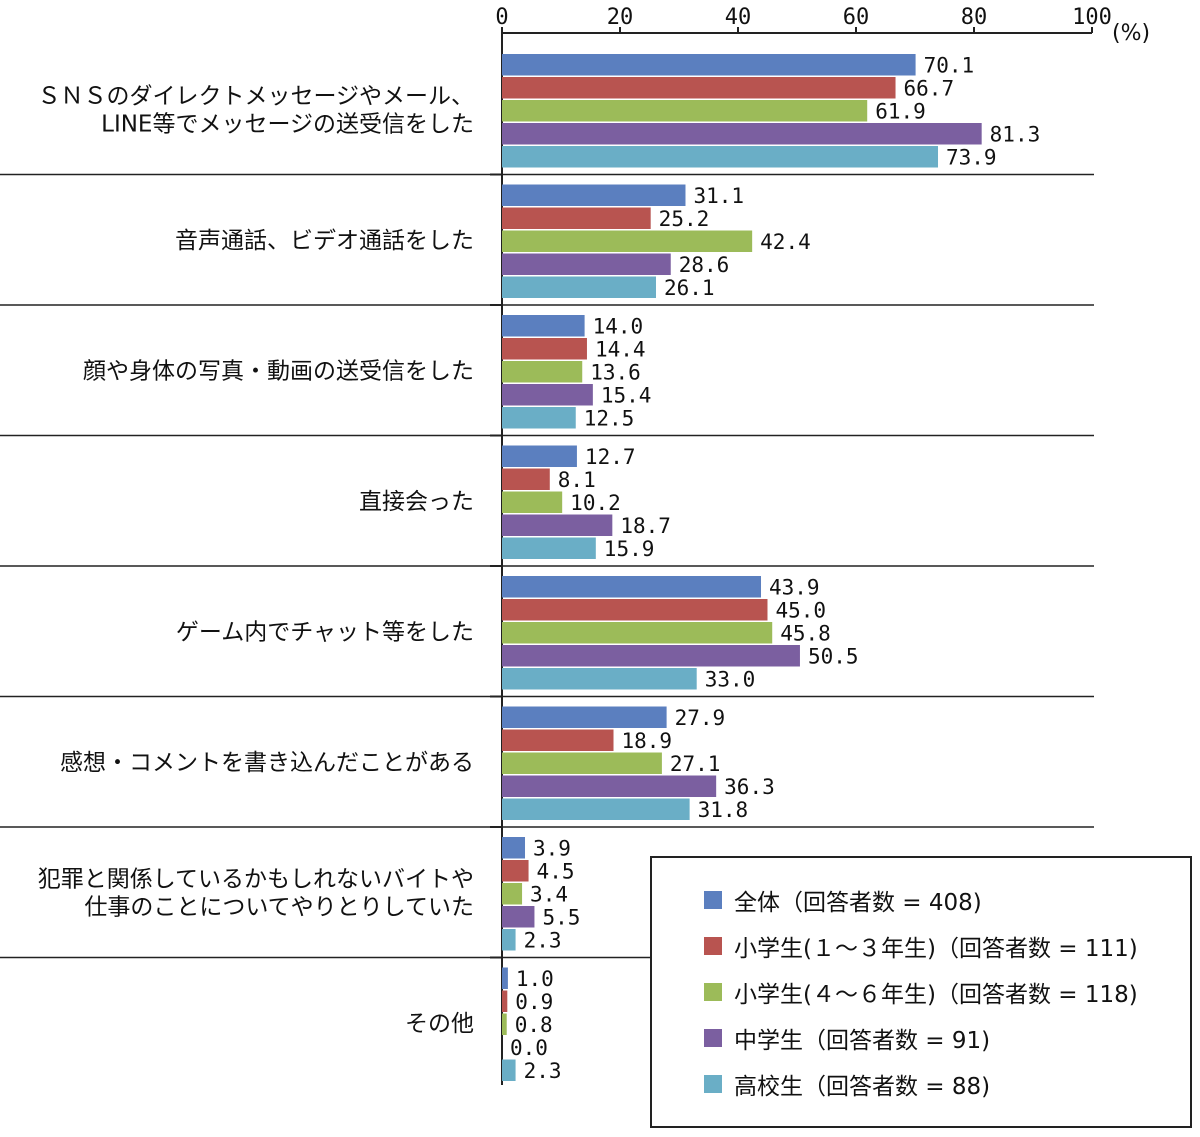 The image size is (1200, 1137). I want to click on data-label: 18.9, so click(647, 741).